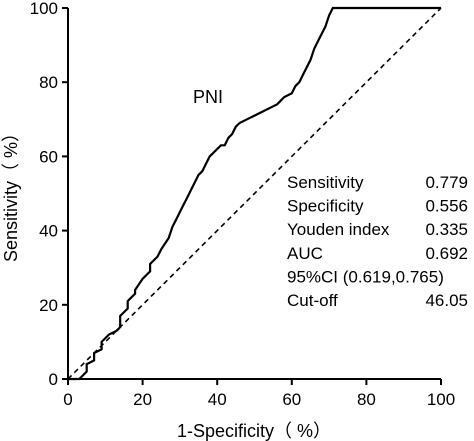 Image resolution: width=474 pixels, height=441 pixels. What do you see at coordinates (142, 399) in the screenshot?
I see `x-tick-label: 20` at bounding box center [142, 399].